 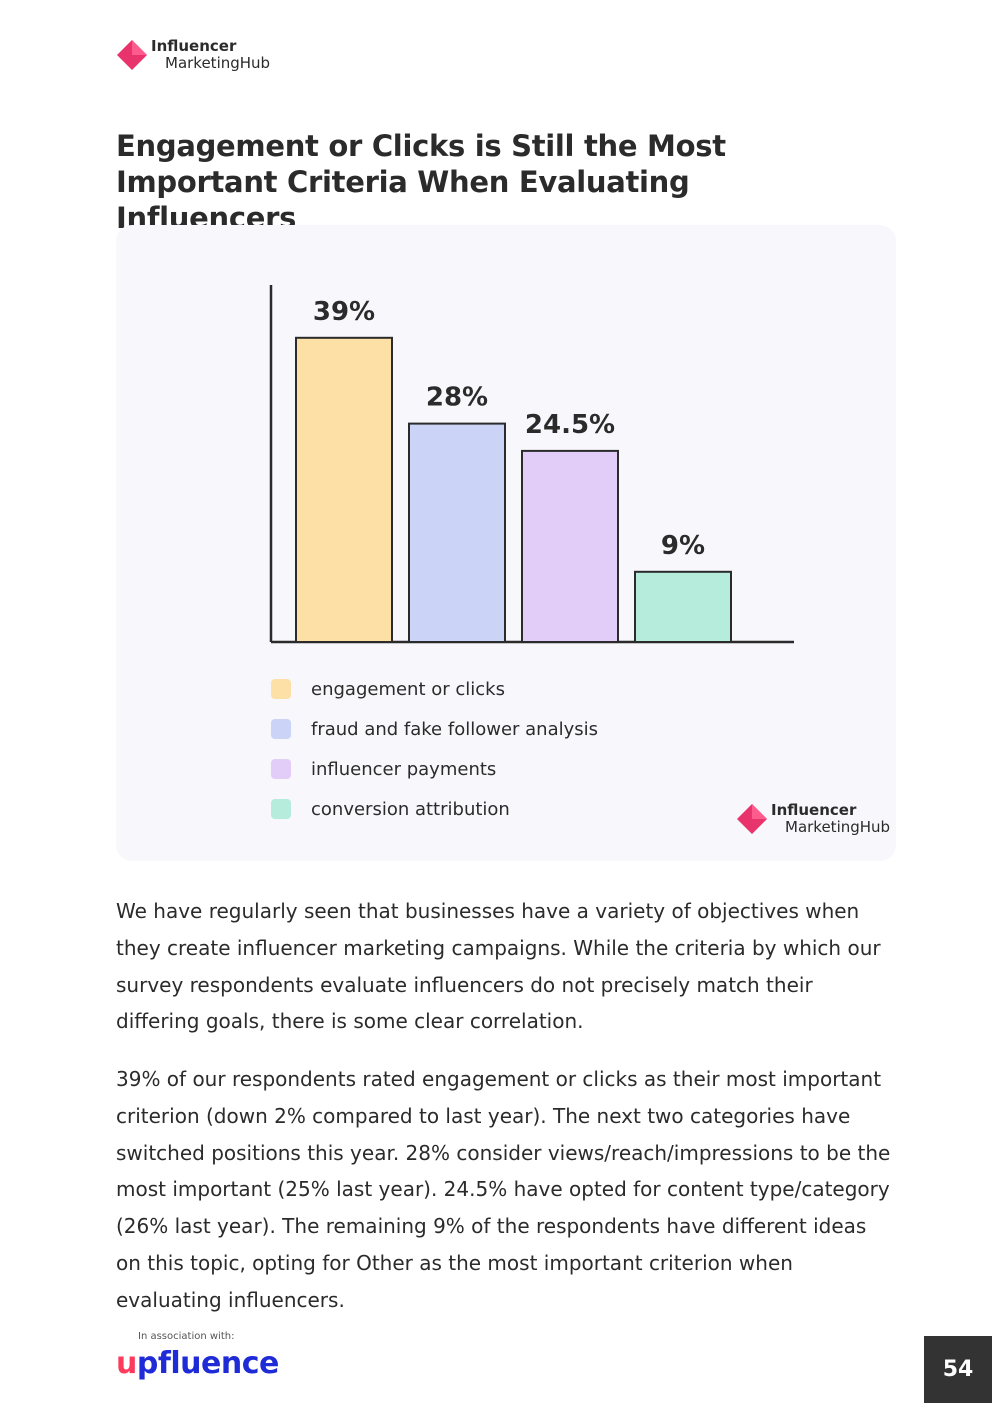 What do you see at coordinates (344, 312) in the screenshot?
I see `bar-value-label: 39%` at bounding box center [344, 312].